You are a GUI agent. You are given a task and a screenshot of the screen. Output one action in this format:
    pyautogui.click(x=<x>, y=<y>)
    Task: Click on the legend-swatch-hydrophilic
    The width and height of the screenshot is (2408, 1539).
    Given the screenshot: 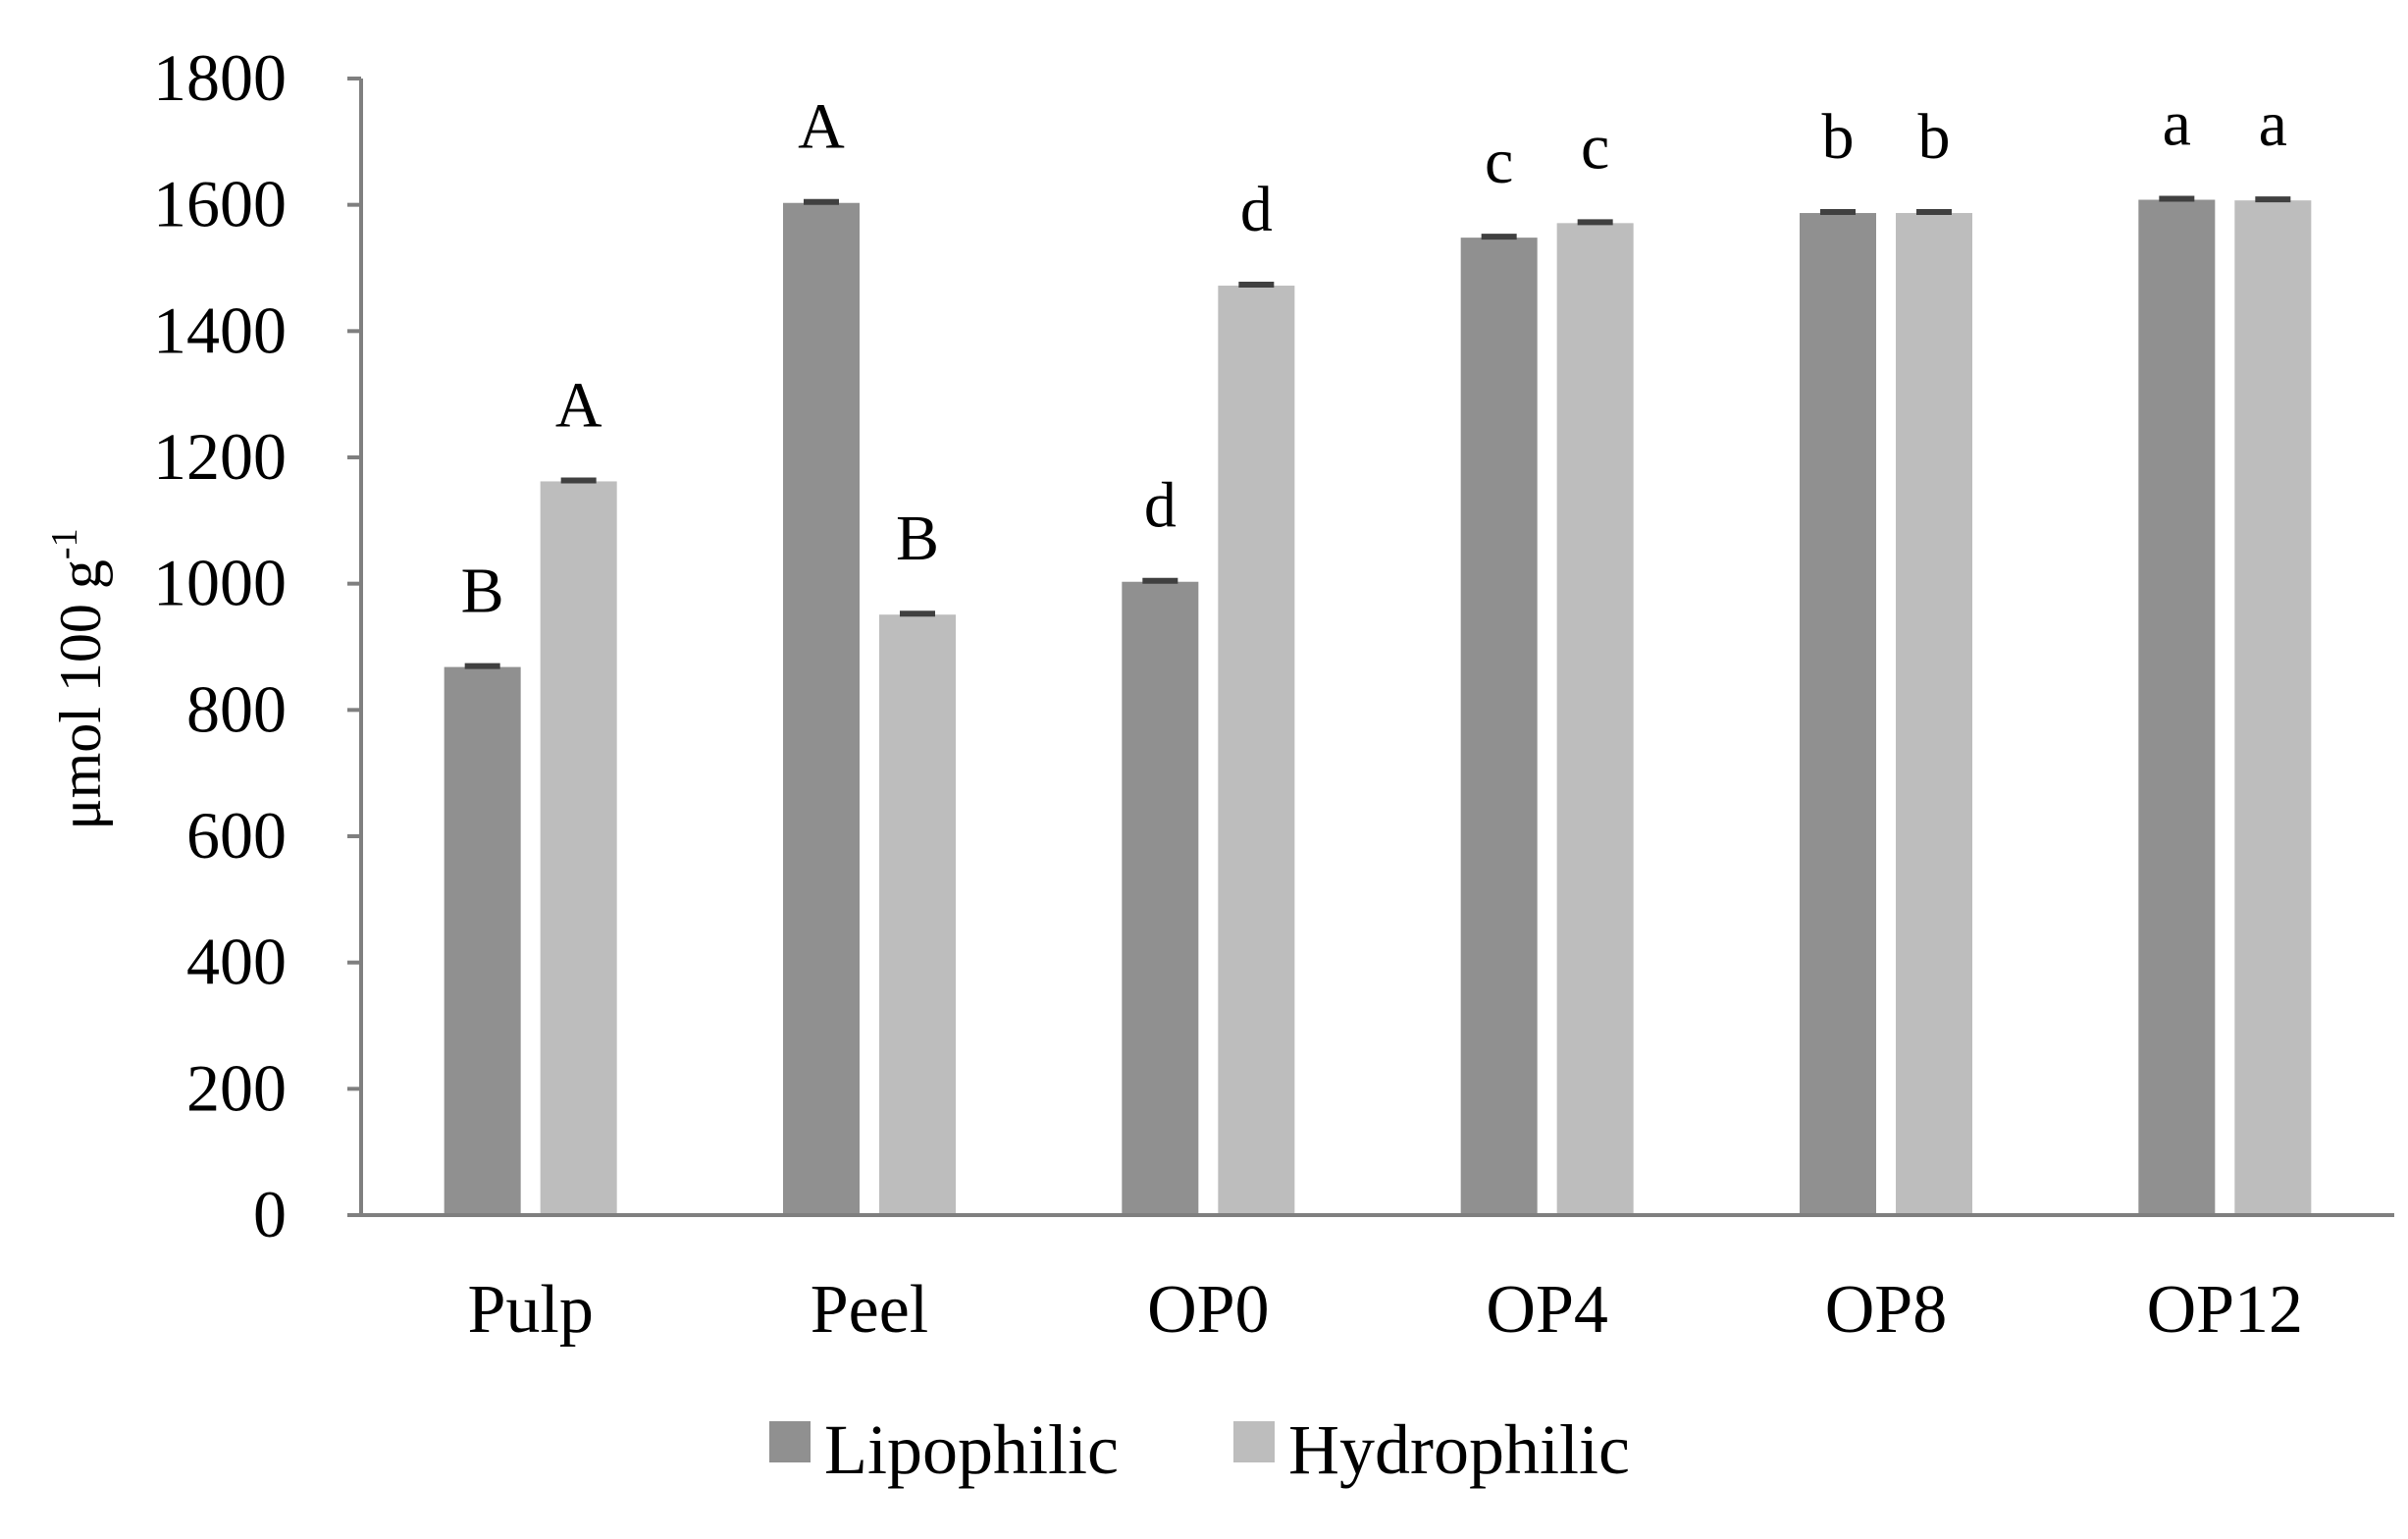 What is the action you would take?
    pyautogui.click(x=1254, y=1441)
    